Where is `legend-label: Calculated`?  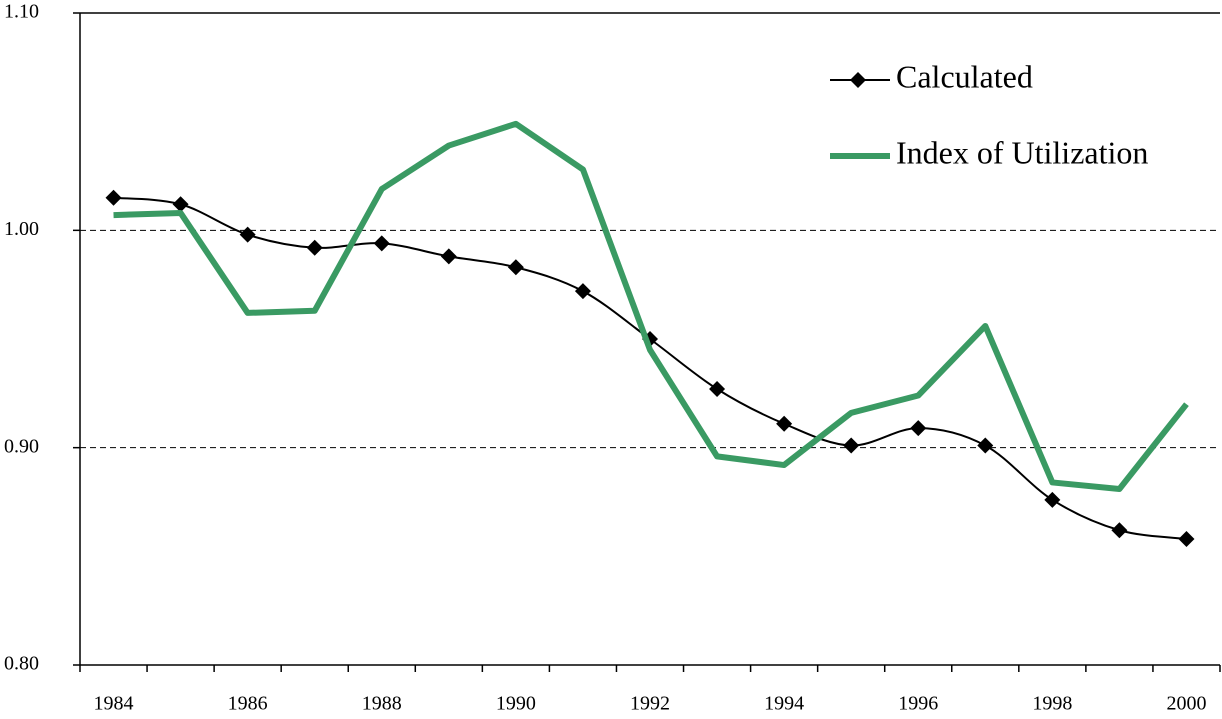 legend-label: Calculated is located at coordinates (964, 76).